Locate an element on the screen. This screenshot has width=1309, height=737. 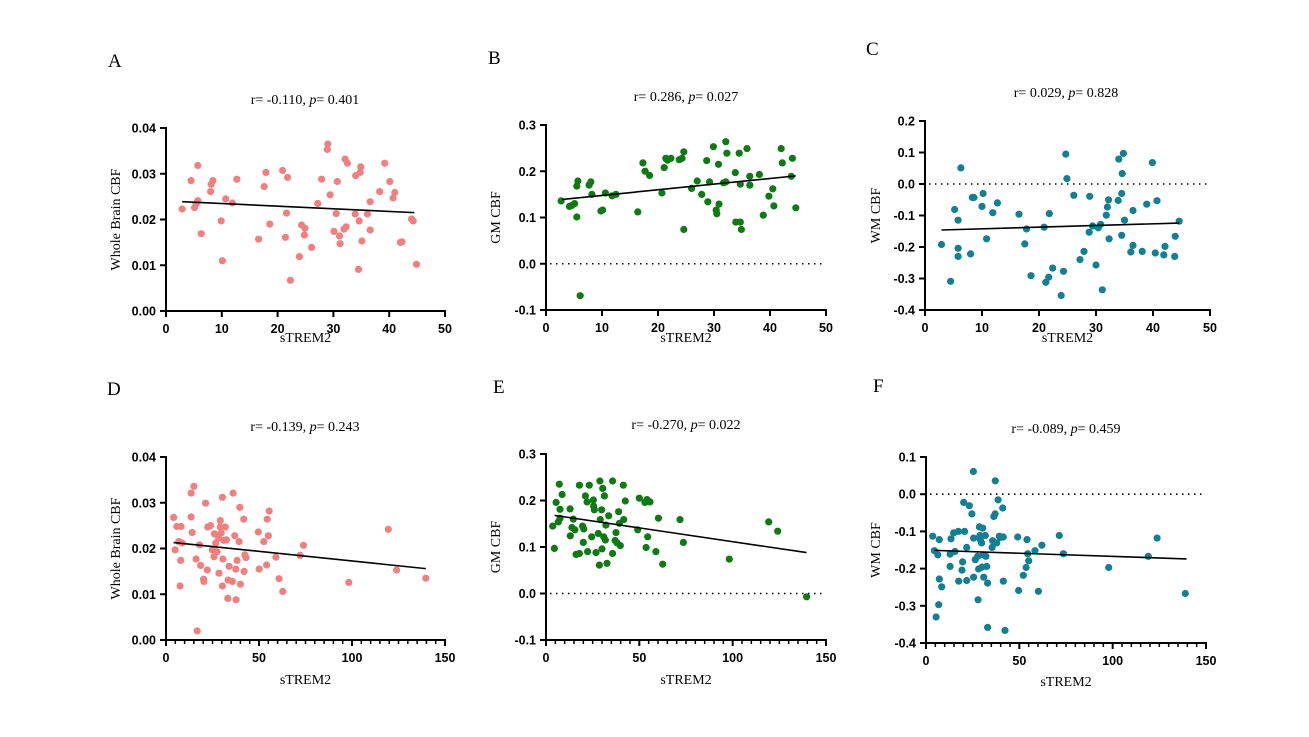
x-axis-title: sTREM2 is located at coordinates (1067, 338).